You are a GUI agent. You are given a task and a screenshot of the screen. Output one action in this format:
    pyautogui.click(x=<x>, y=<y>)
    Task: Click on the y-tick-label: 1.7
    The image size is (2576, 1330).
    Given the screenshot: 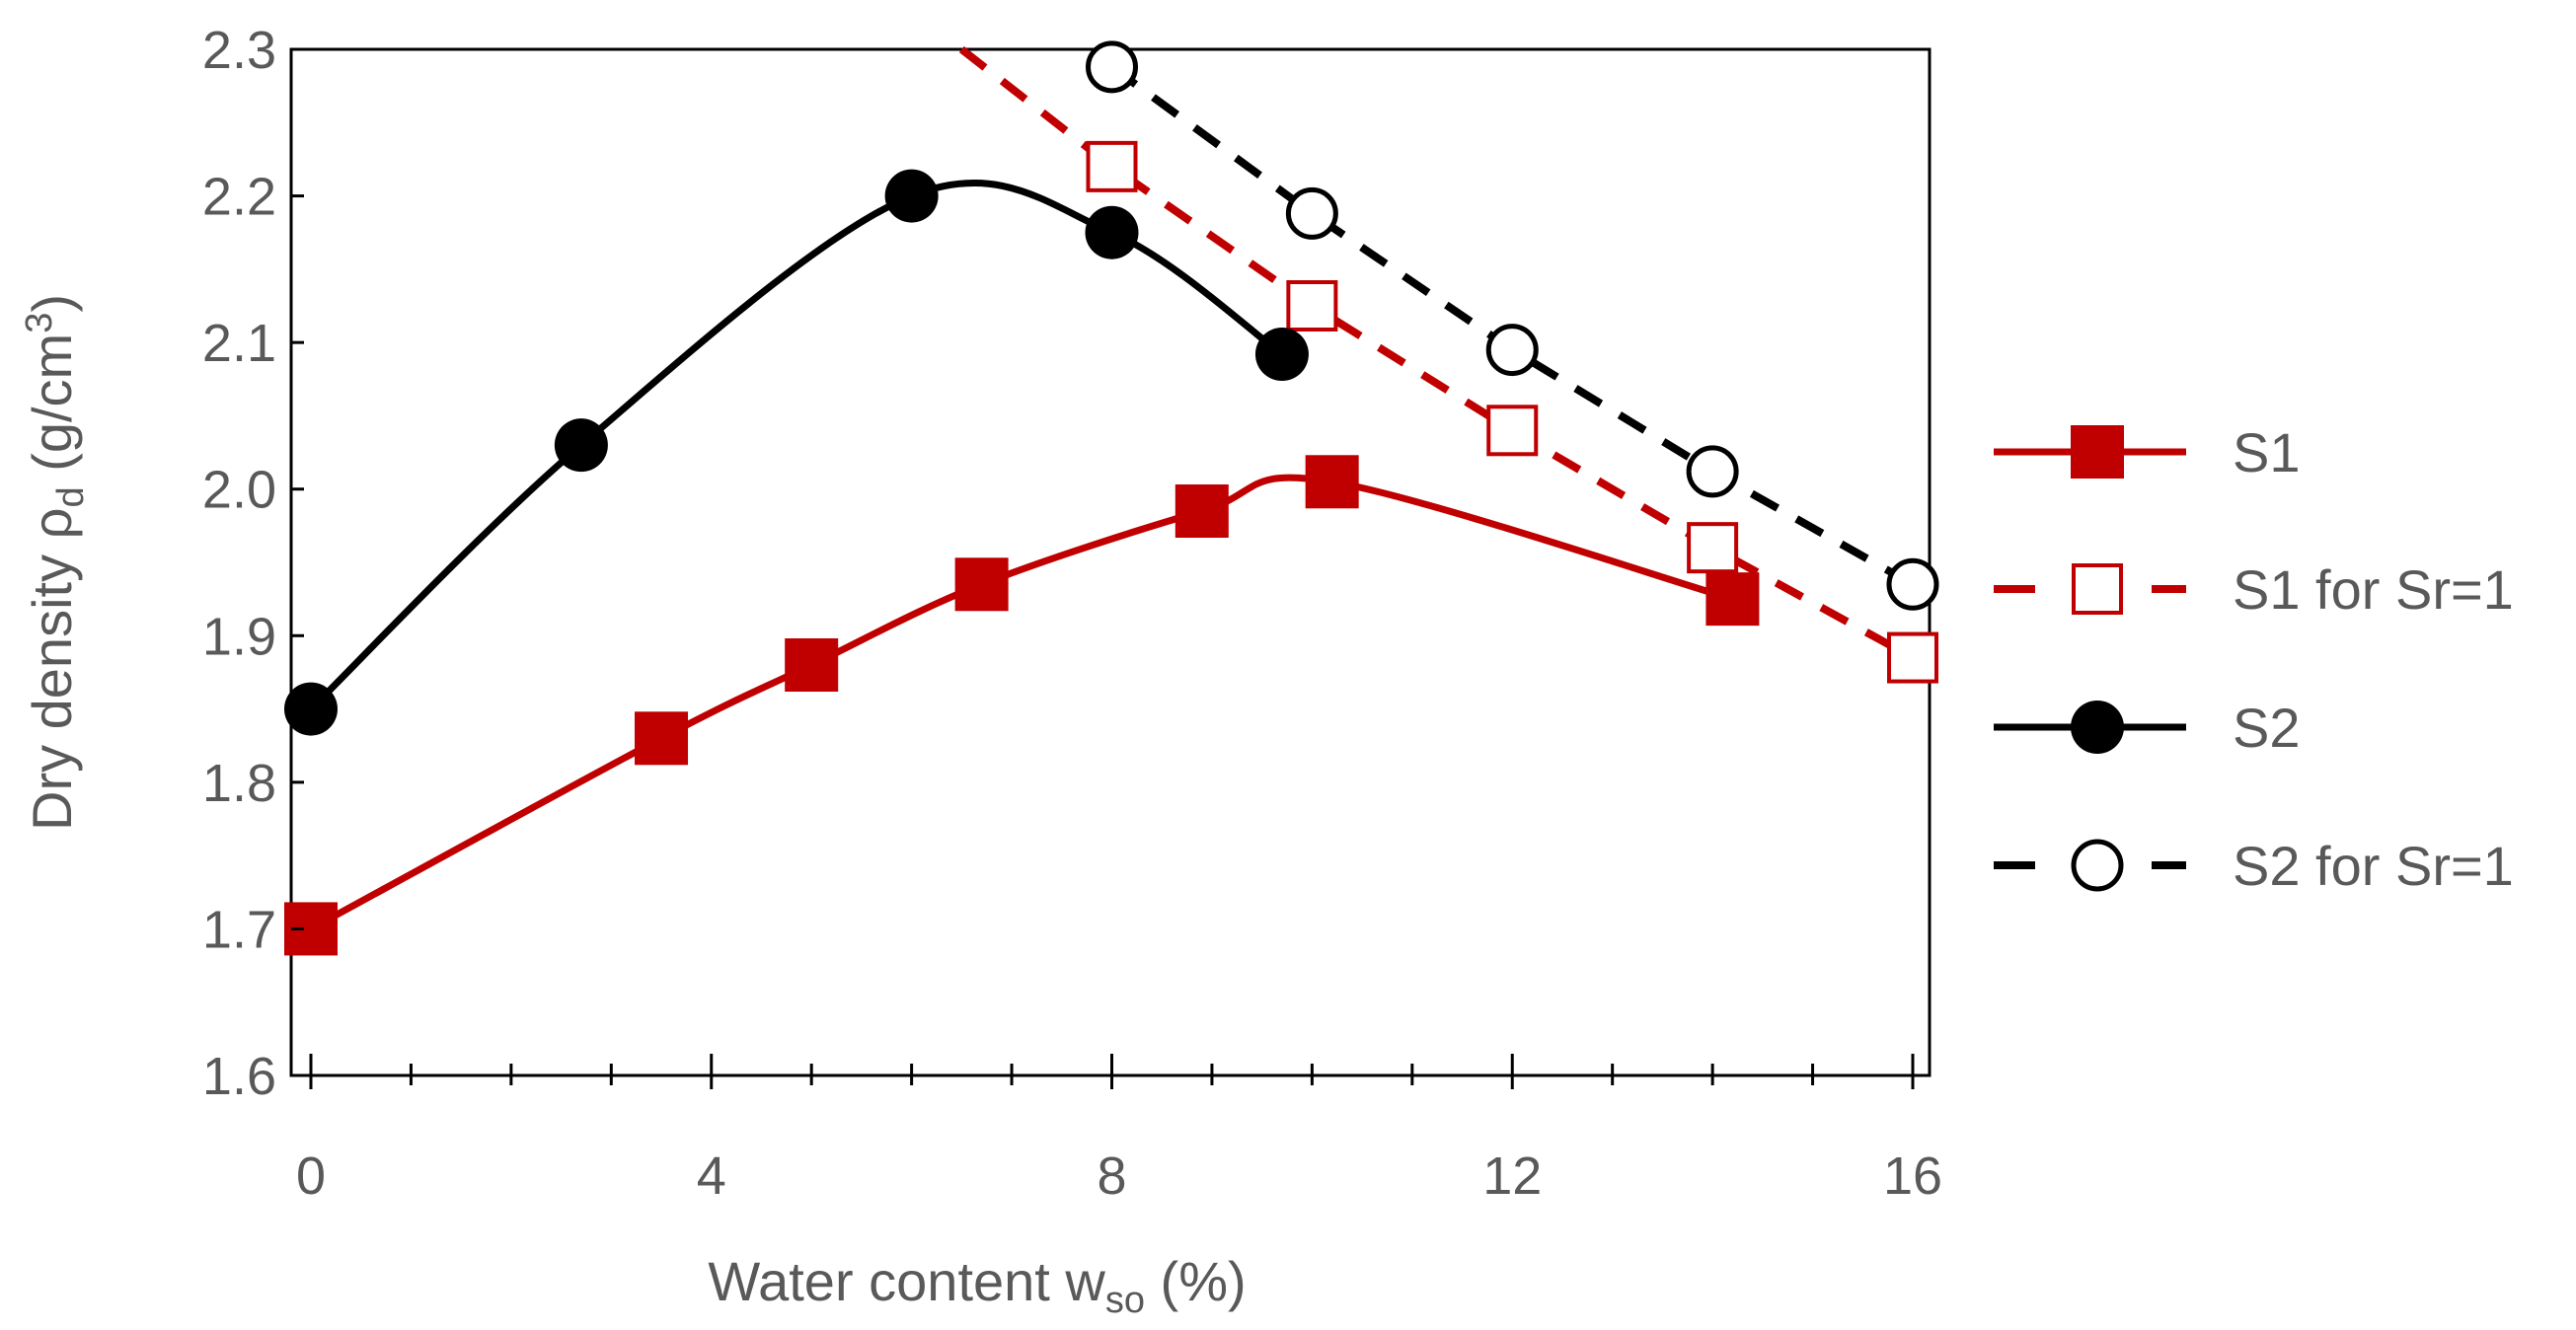 What is the action you would take?
    pyautogui.click(x=239, y=929)
    